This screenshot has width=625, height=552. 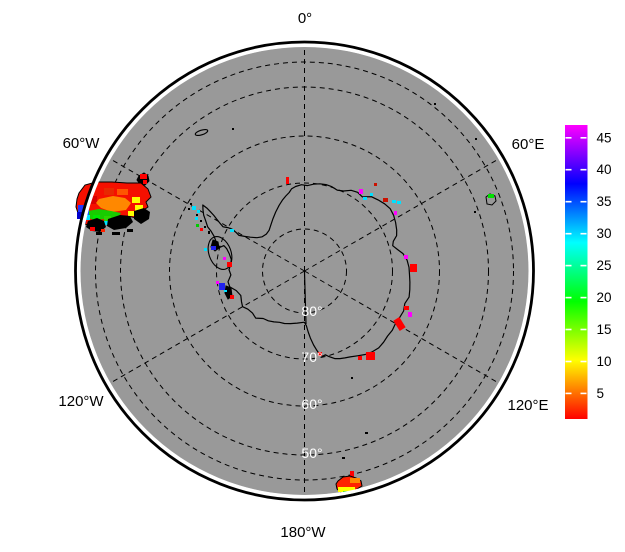 I want to click on colorbar-tick-label: 30, so click(x=604, y=233).